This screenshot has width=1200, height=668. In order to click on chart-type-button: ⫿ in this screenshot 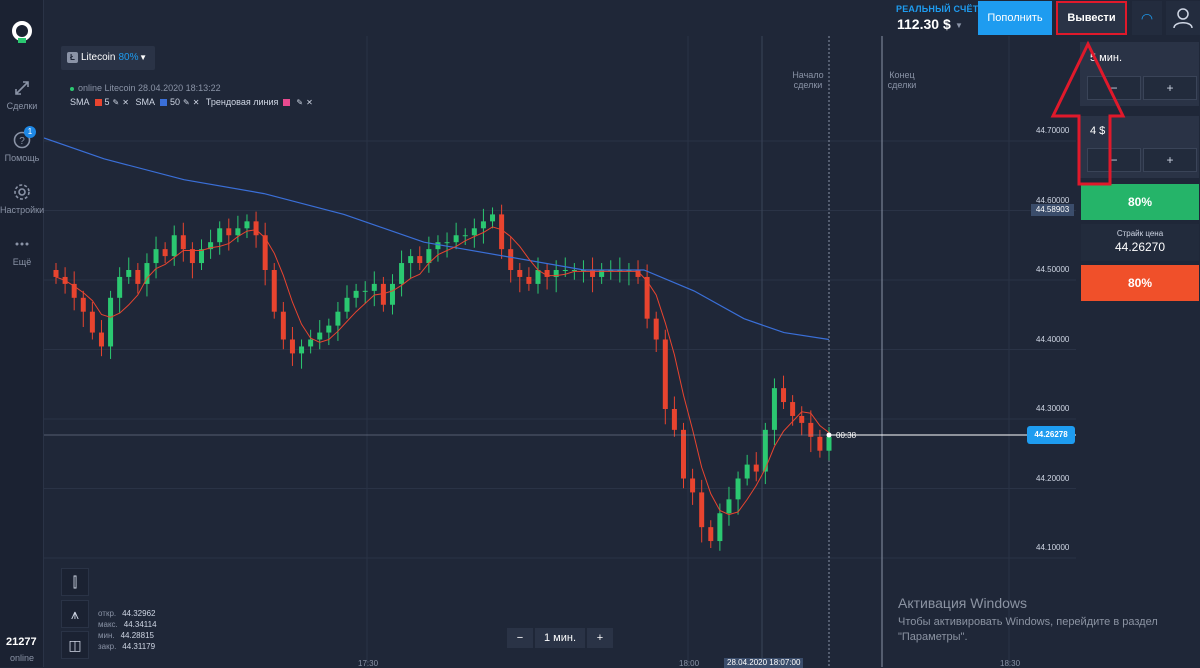, I will do `click(75, 582)`.